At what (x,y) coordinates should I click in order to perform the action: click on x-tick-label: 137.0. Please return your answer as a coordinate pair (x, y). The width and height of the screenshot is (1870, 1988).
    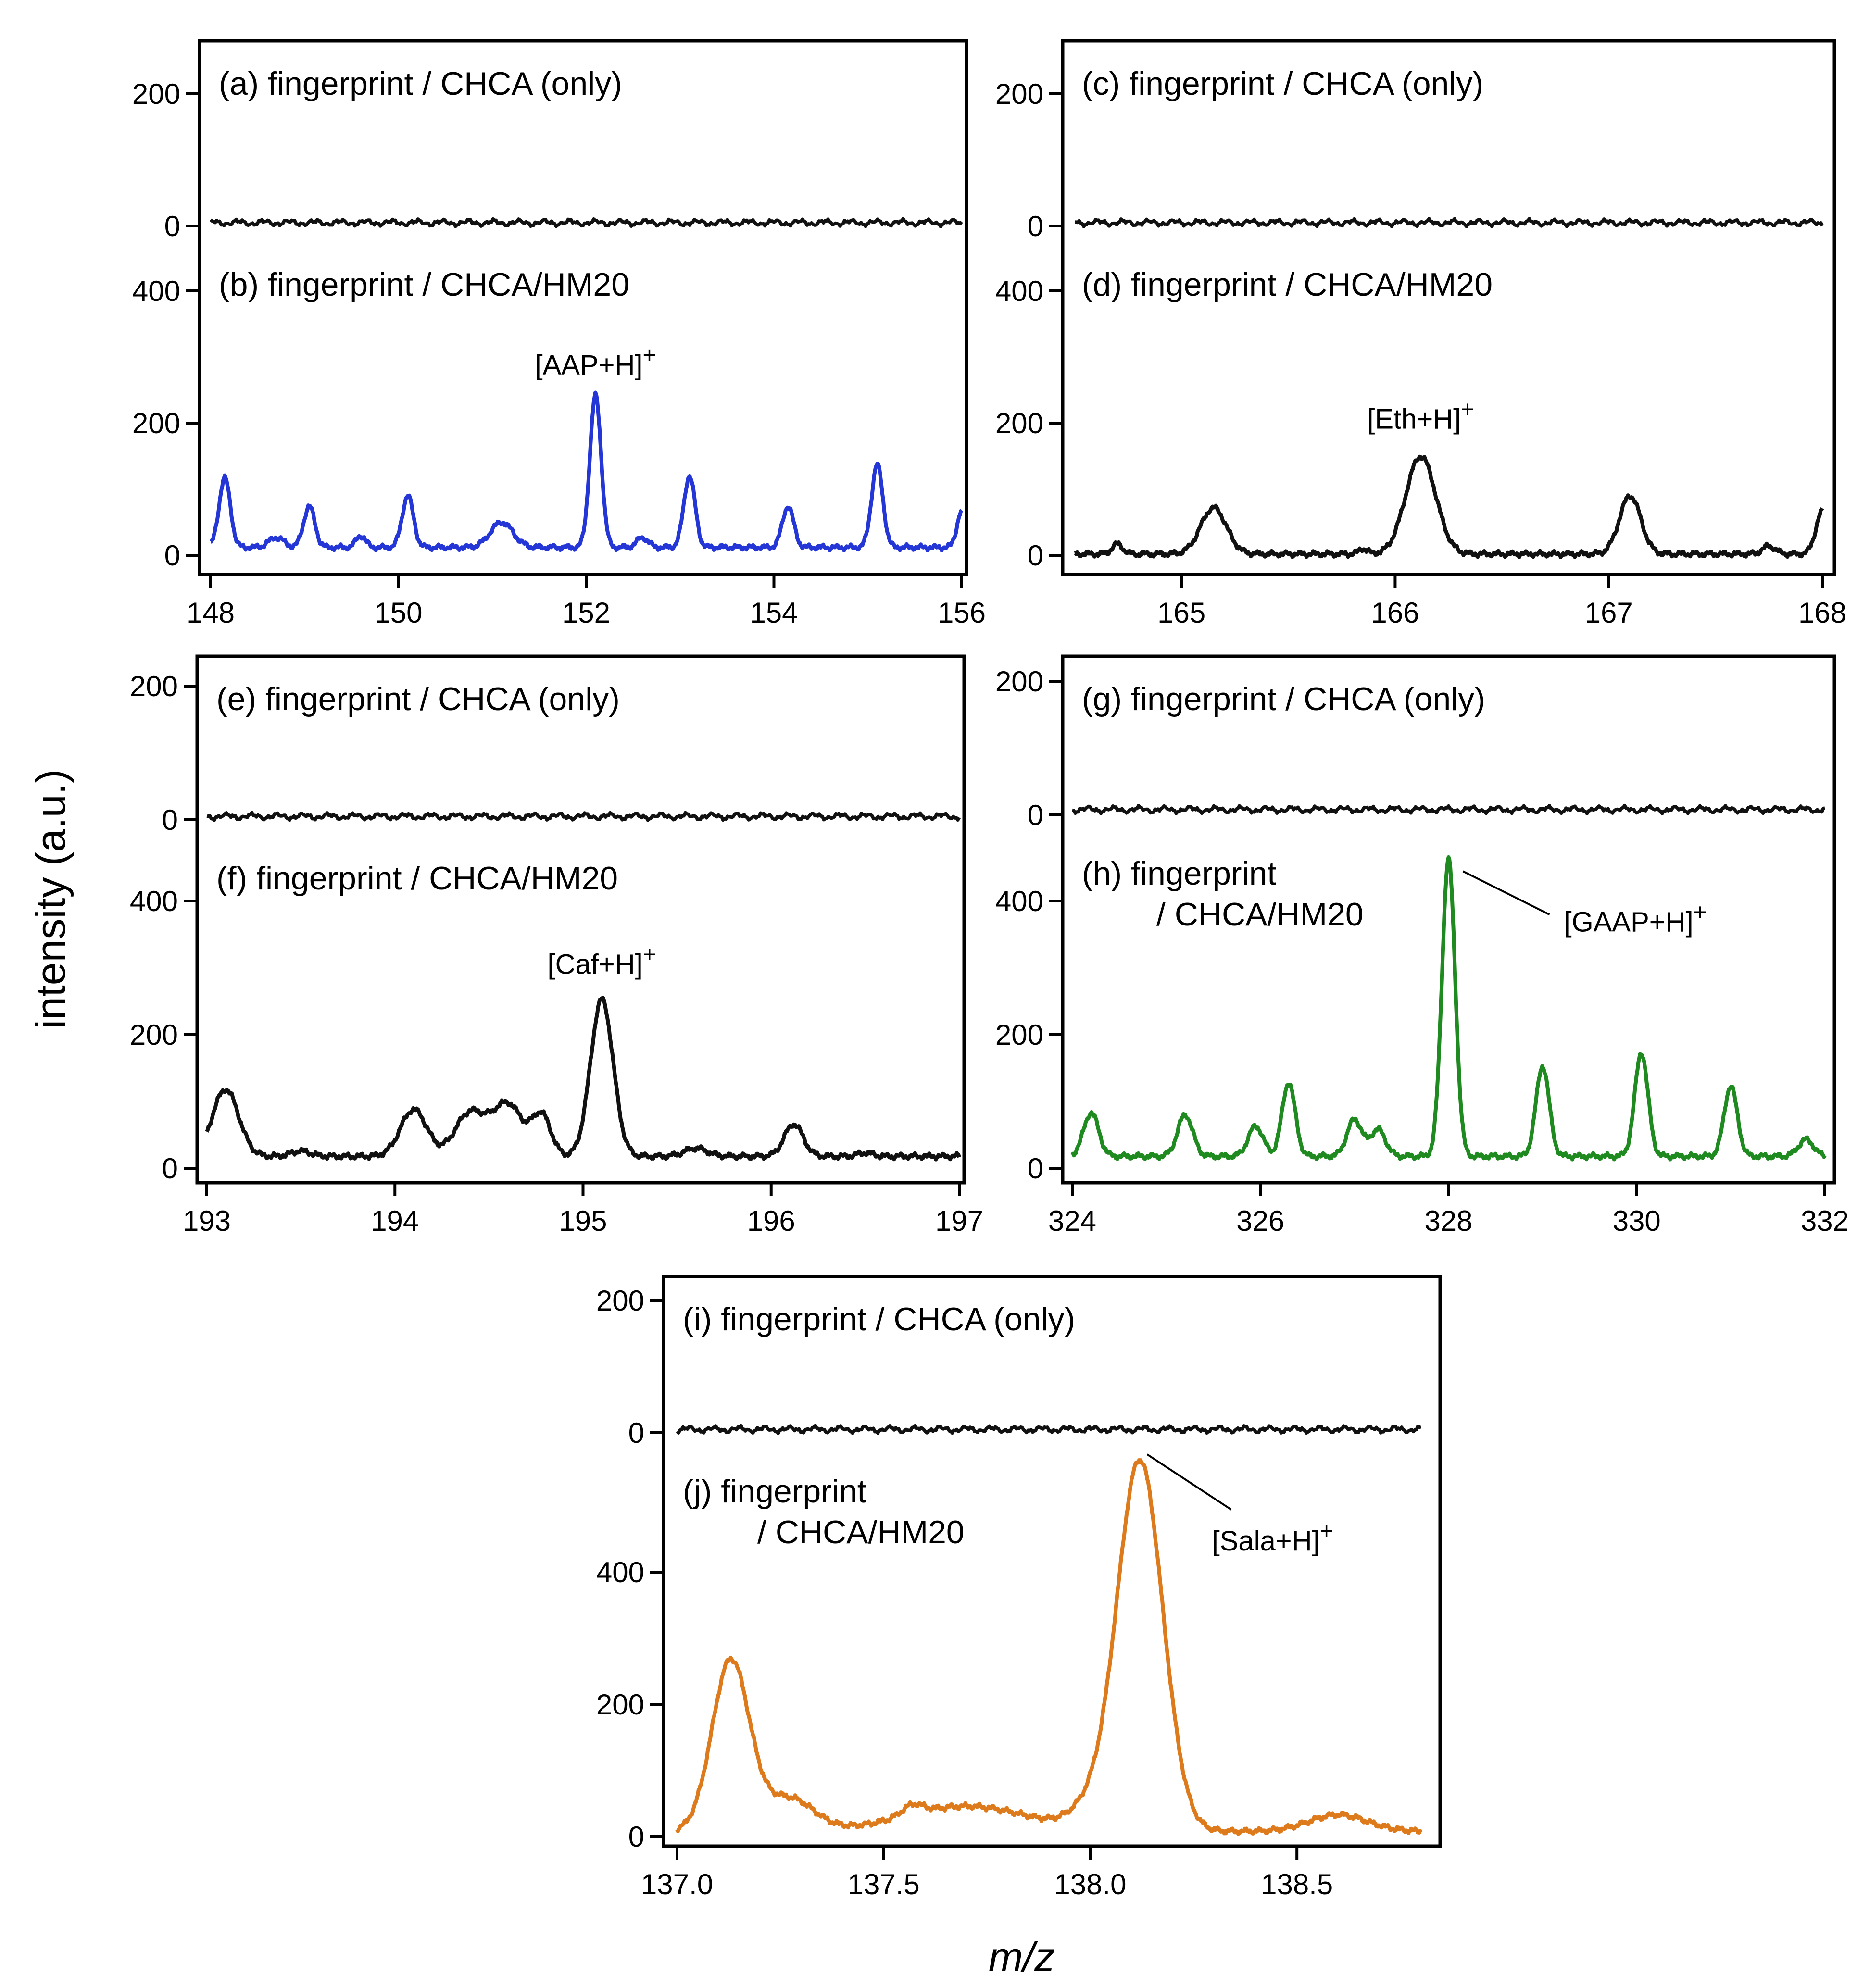
    Looking at the image, I should click on (677, 1884).